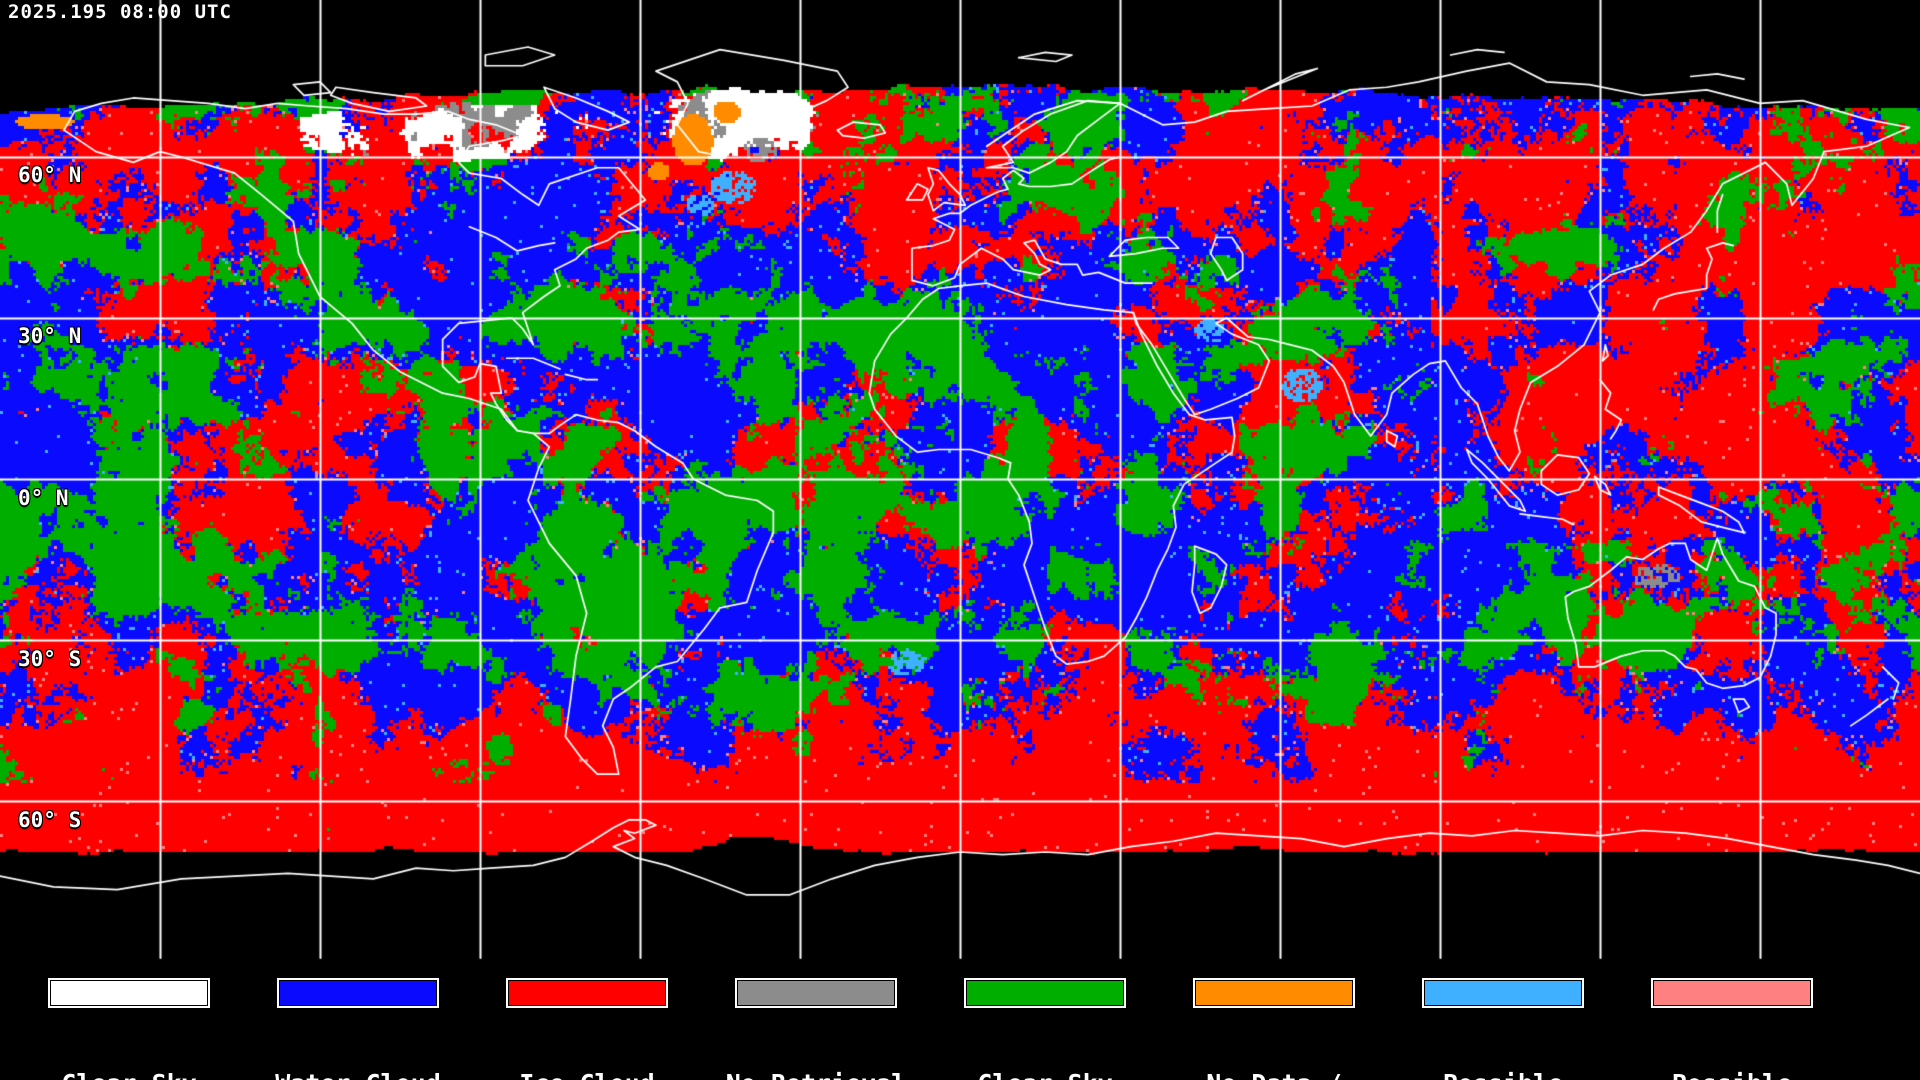 This screenshot has width=1920, height=1080. I want to click on lat-label-30s: 30° S, so click(50, 659).